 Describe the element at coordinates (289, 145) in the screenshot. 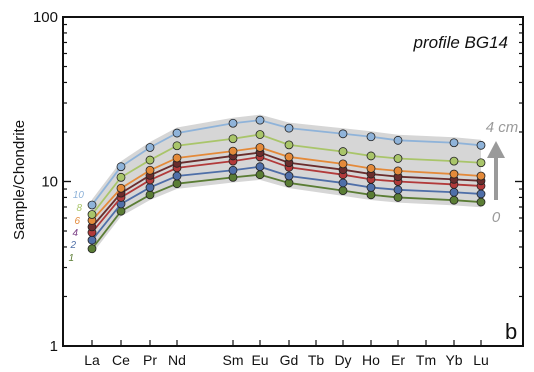

I see `series-8-point-Gd` at that location.